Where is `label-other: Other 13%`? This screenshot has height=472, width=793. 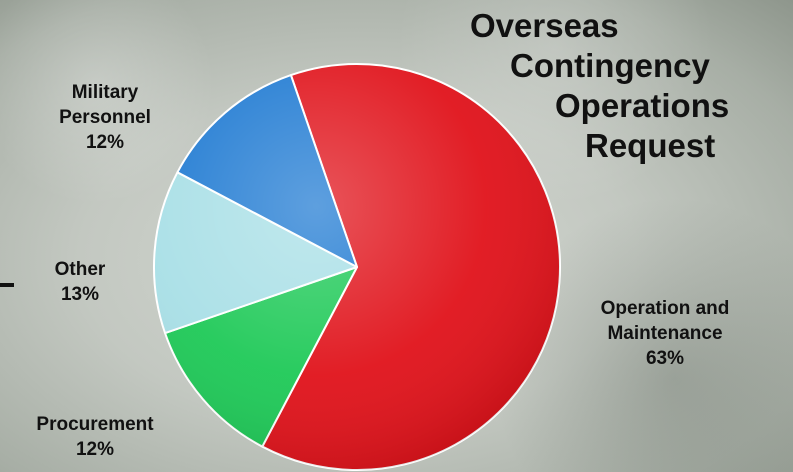
label-other: Other 13% is located at coordinates (80, 282).